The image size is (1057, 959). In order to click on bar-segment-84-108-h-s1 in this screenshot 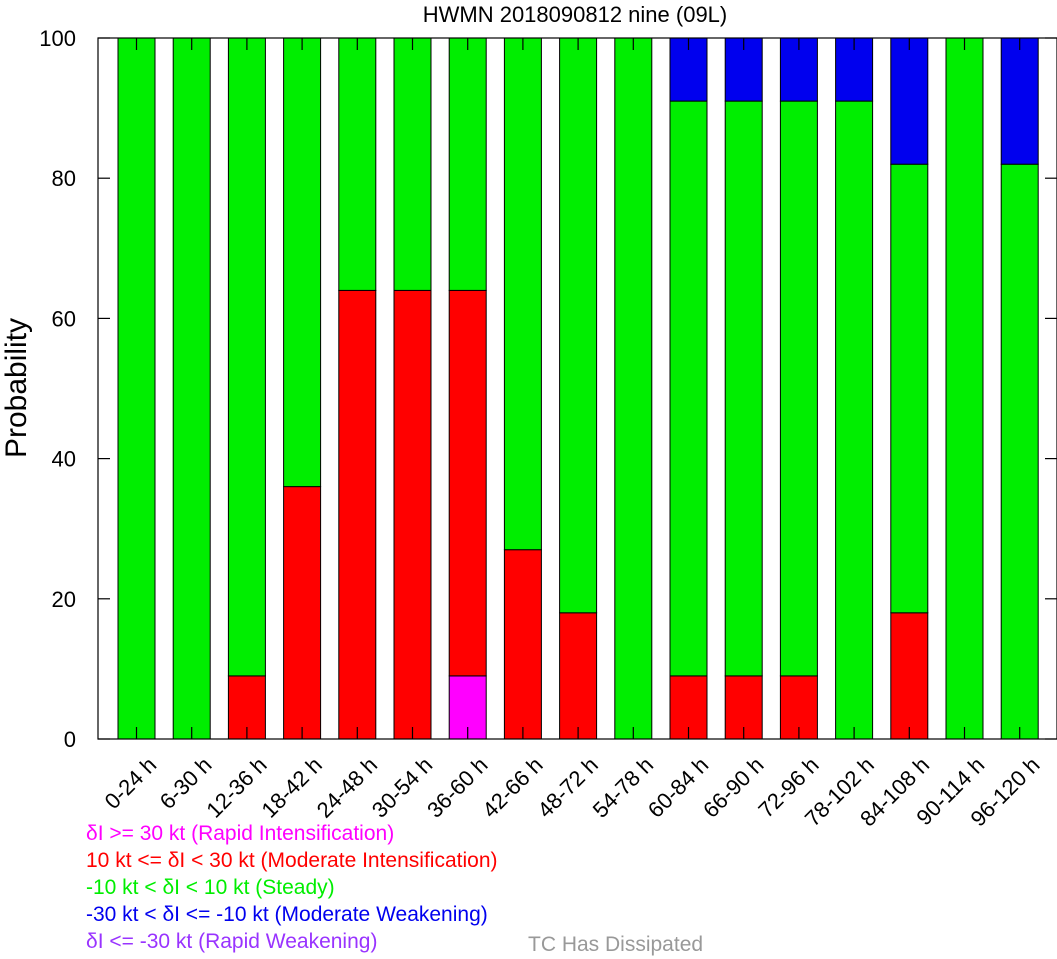, I will do `click(909, 676)`.